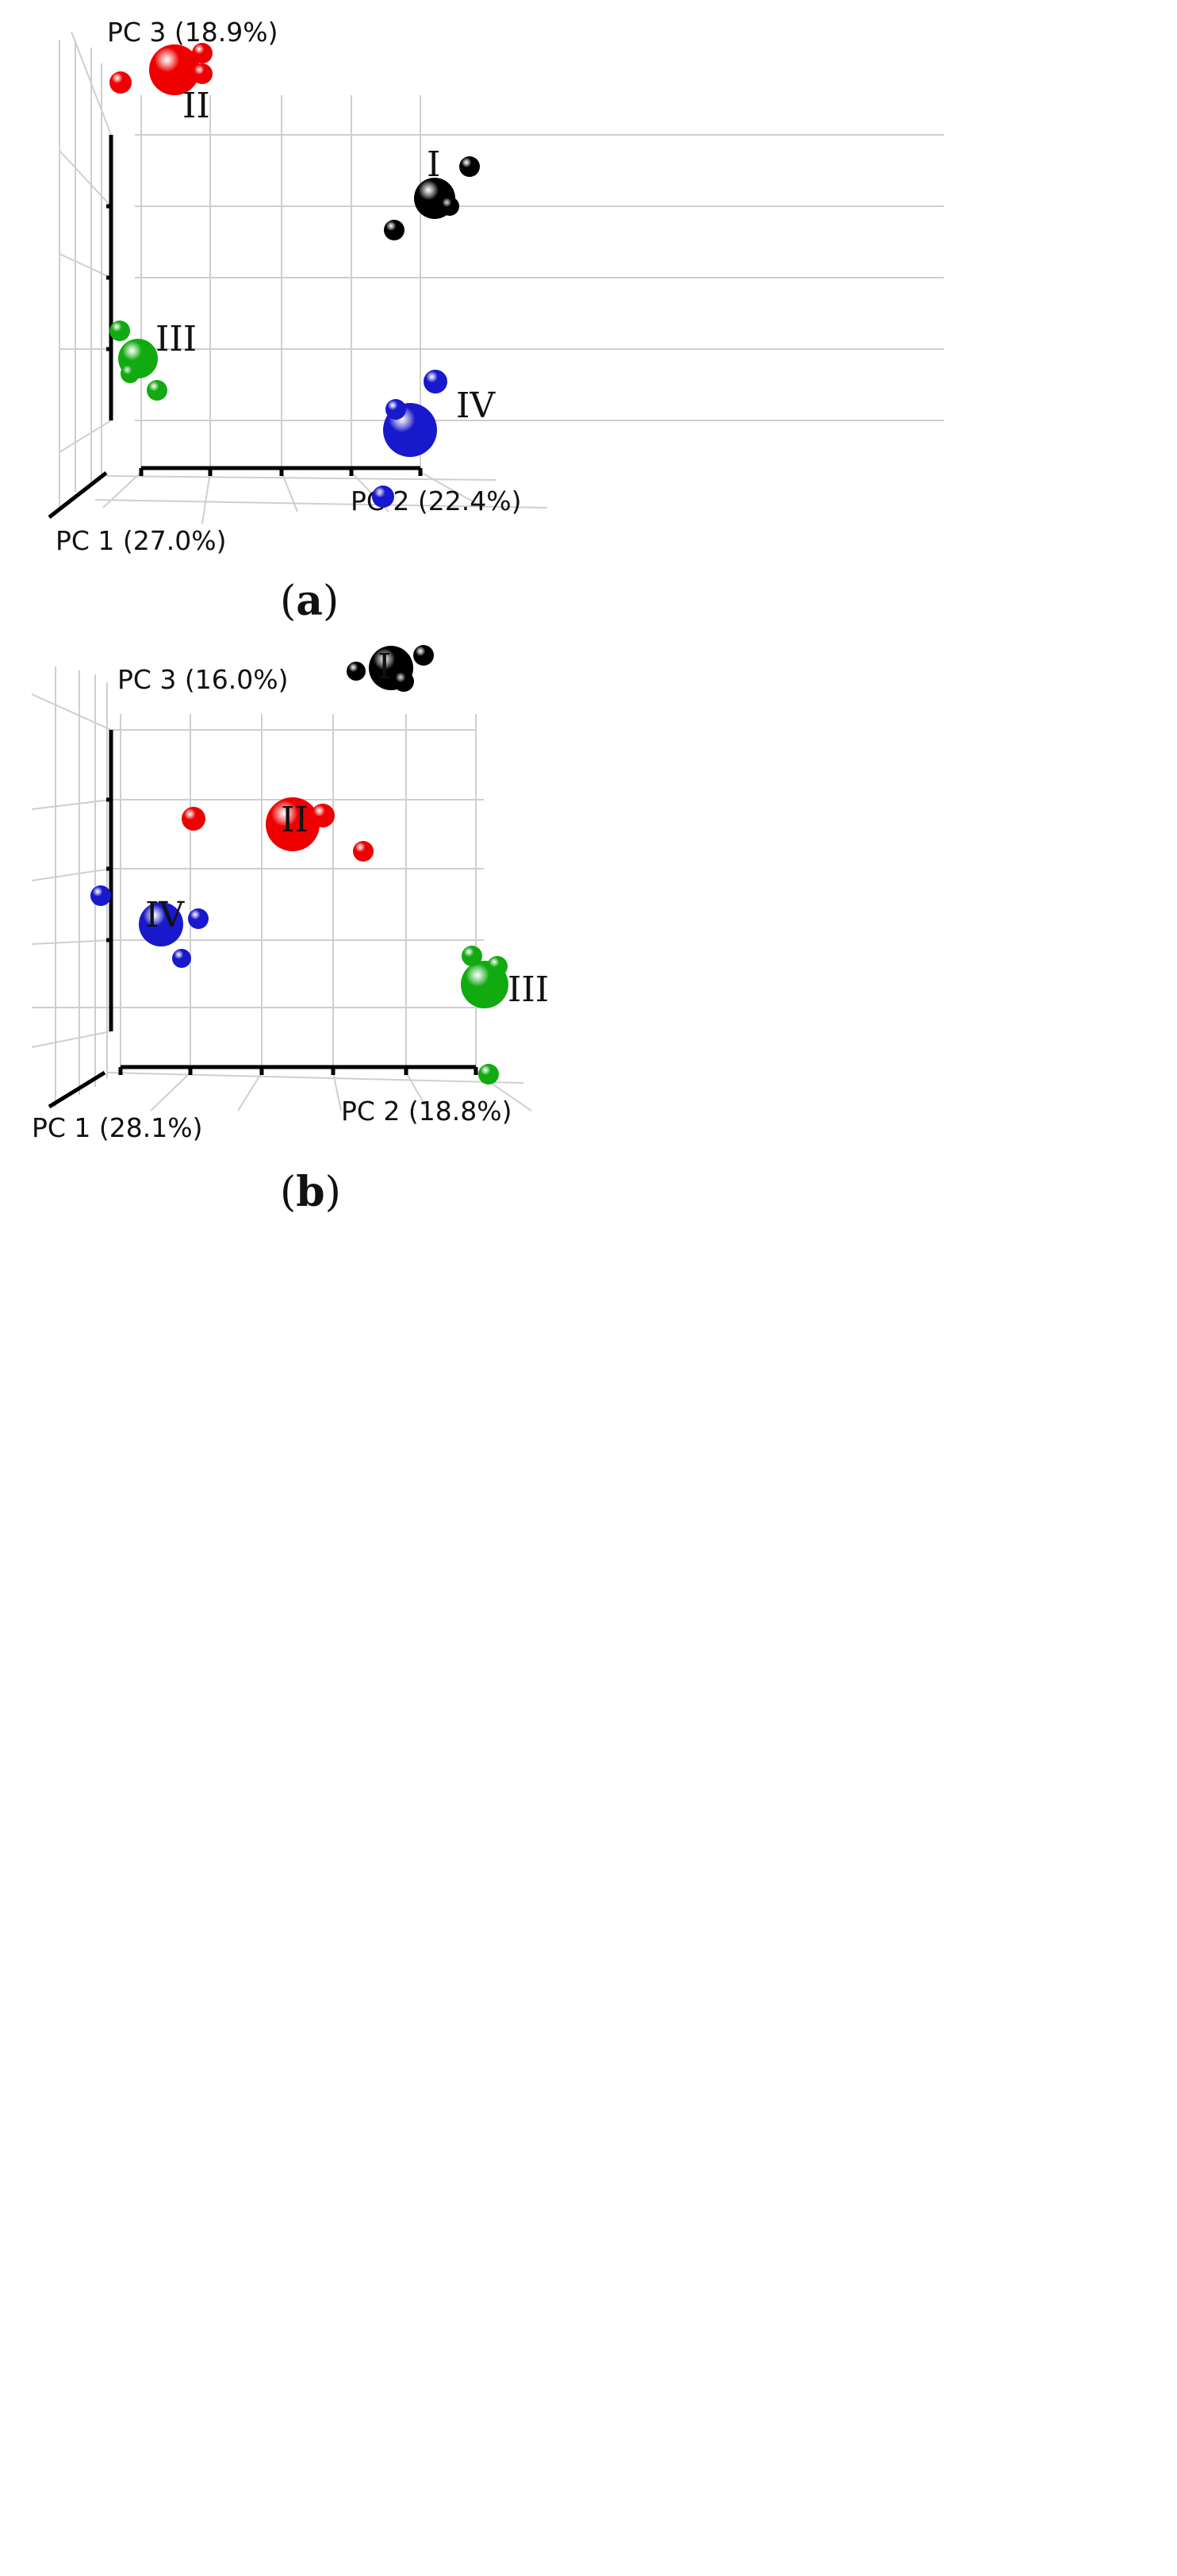 The height and width of the screenshot is (2576, 1177). I want to click on group-label-I-b: I, so click(384, 667).